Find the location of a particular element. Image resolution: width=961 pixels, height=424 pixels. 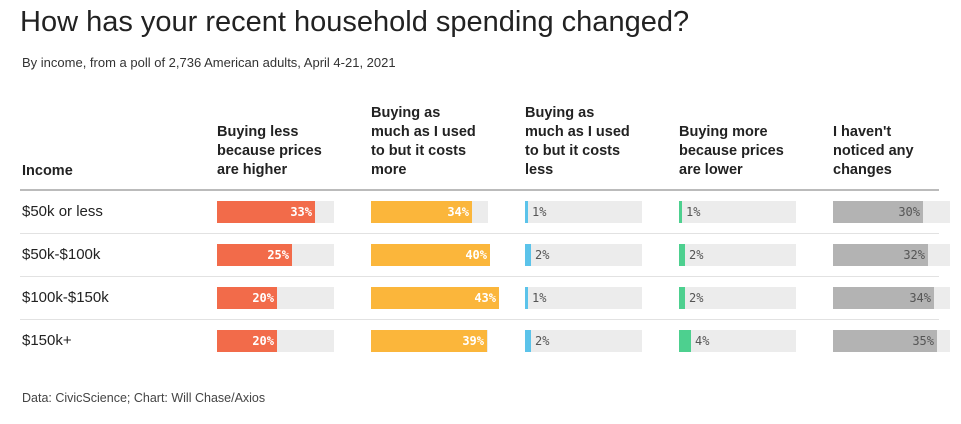

bar-track: 39% is located at coordinates (429, 341).